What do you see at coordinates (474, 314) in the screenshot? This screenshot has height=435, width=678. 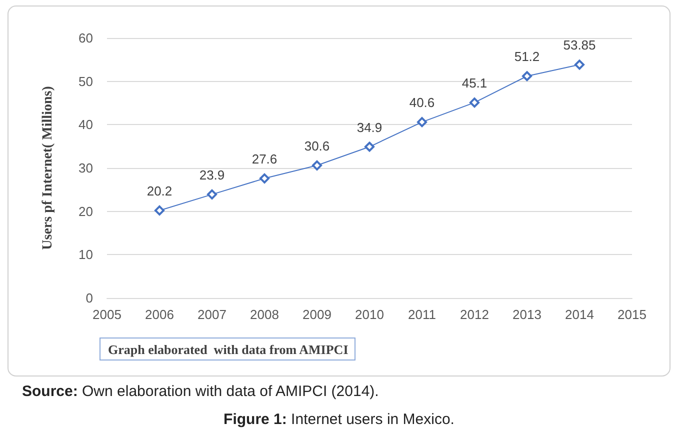 I see `x-tick-label: 2012` at bounding box center [474, 314].